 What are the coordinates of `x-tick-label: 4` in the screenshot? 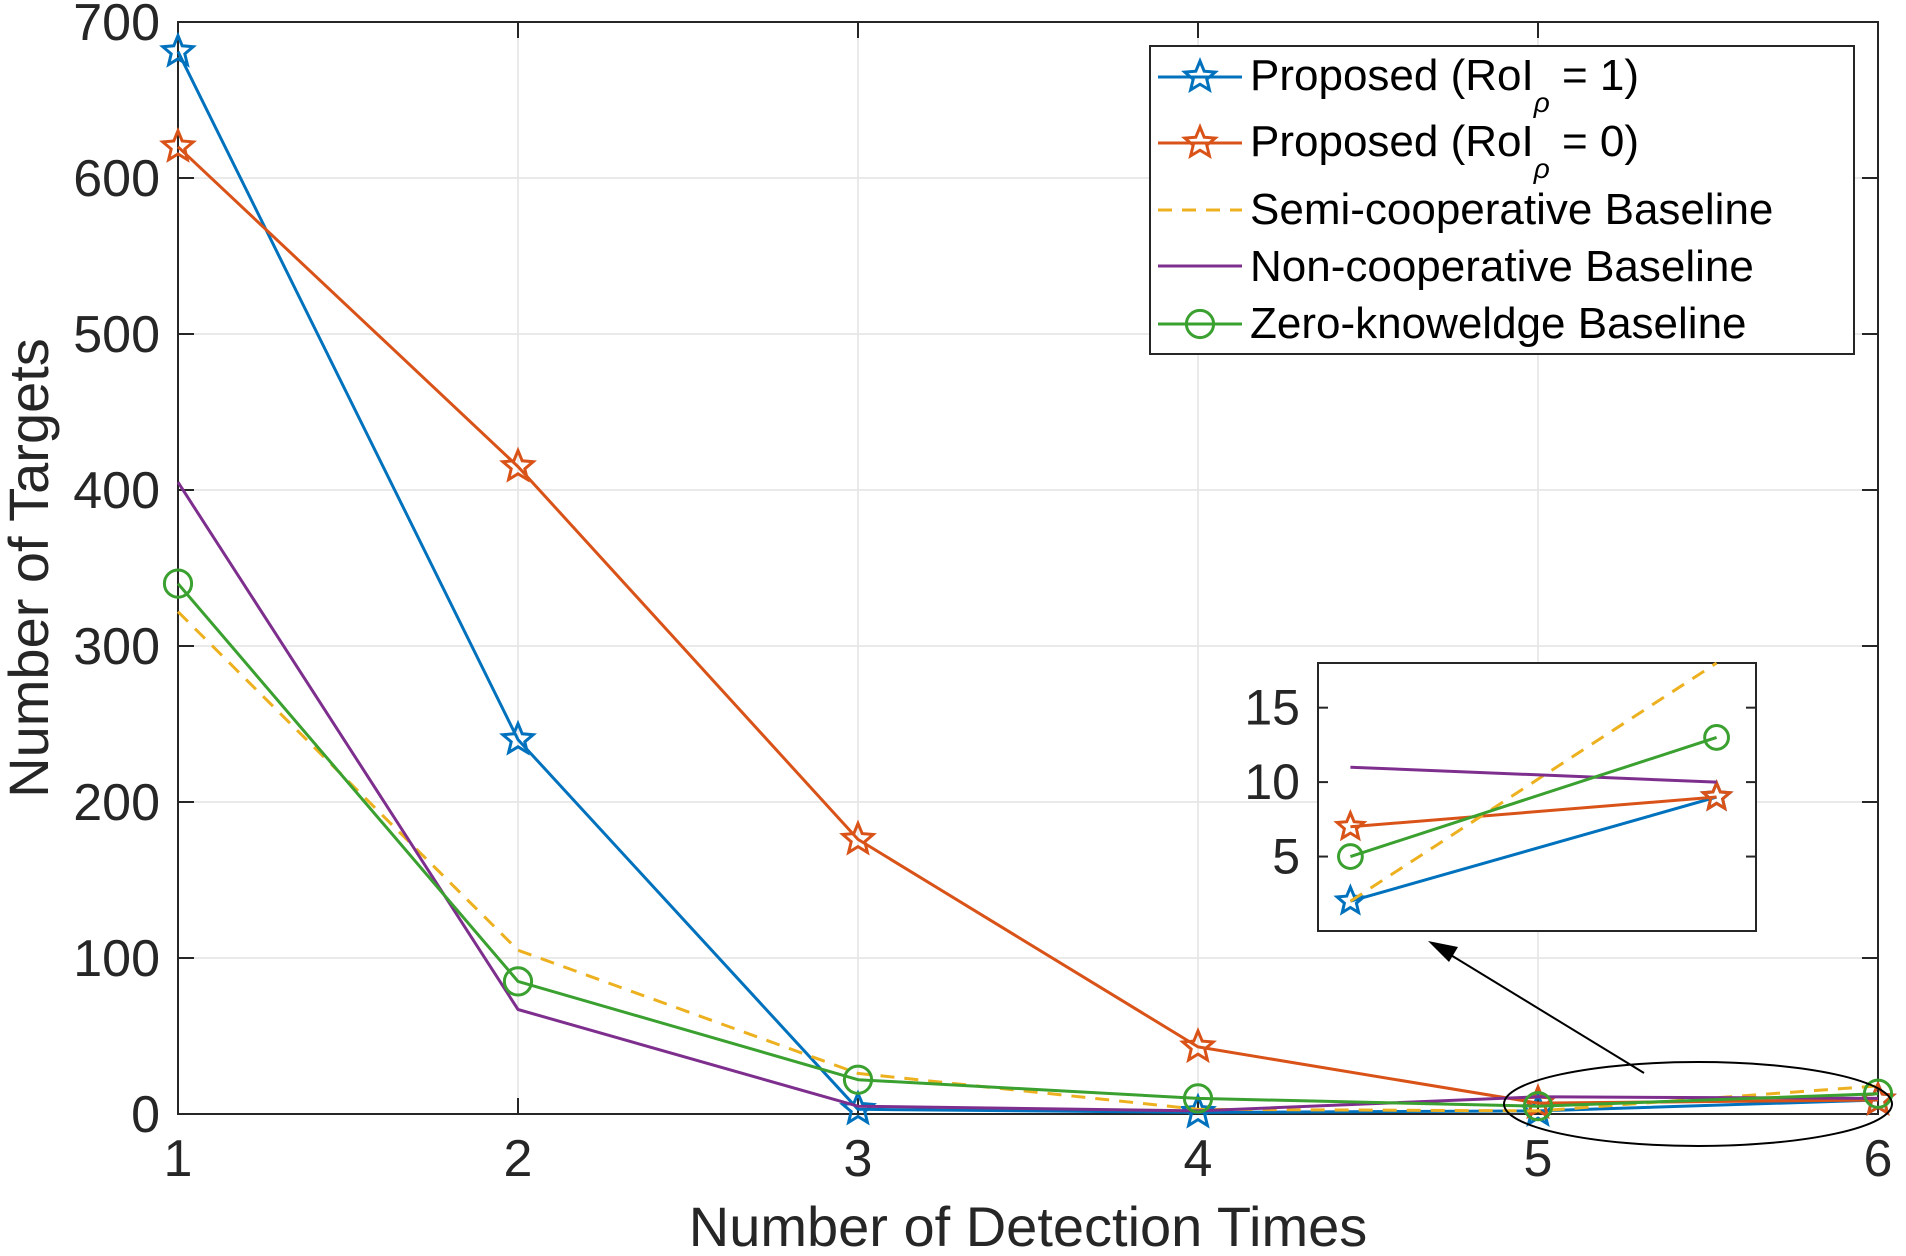 It's located at (1198, 1159).